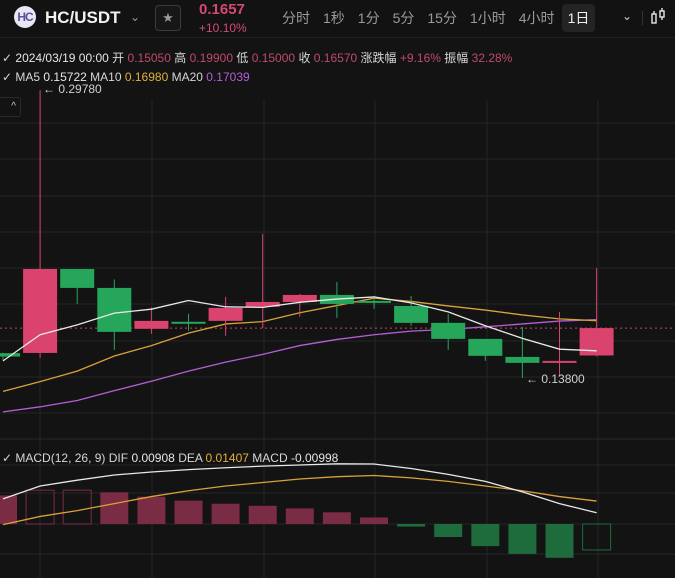 Image resolution: width=675 pixels, height=578 pixels. I want to click on interval-tab-1m: 1分, so click(368, 18).